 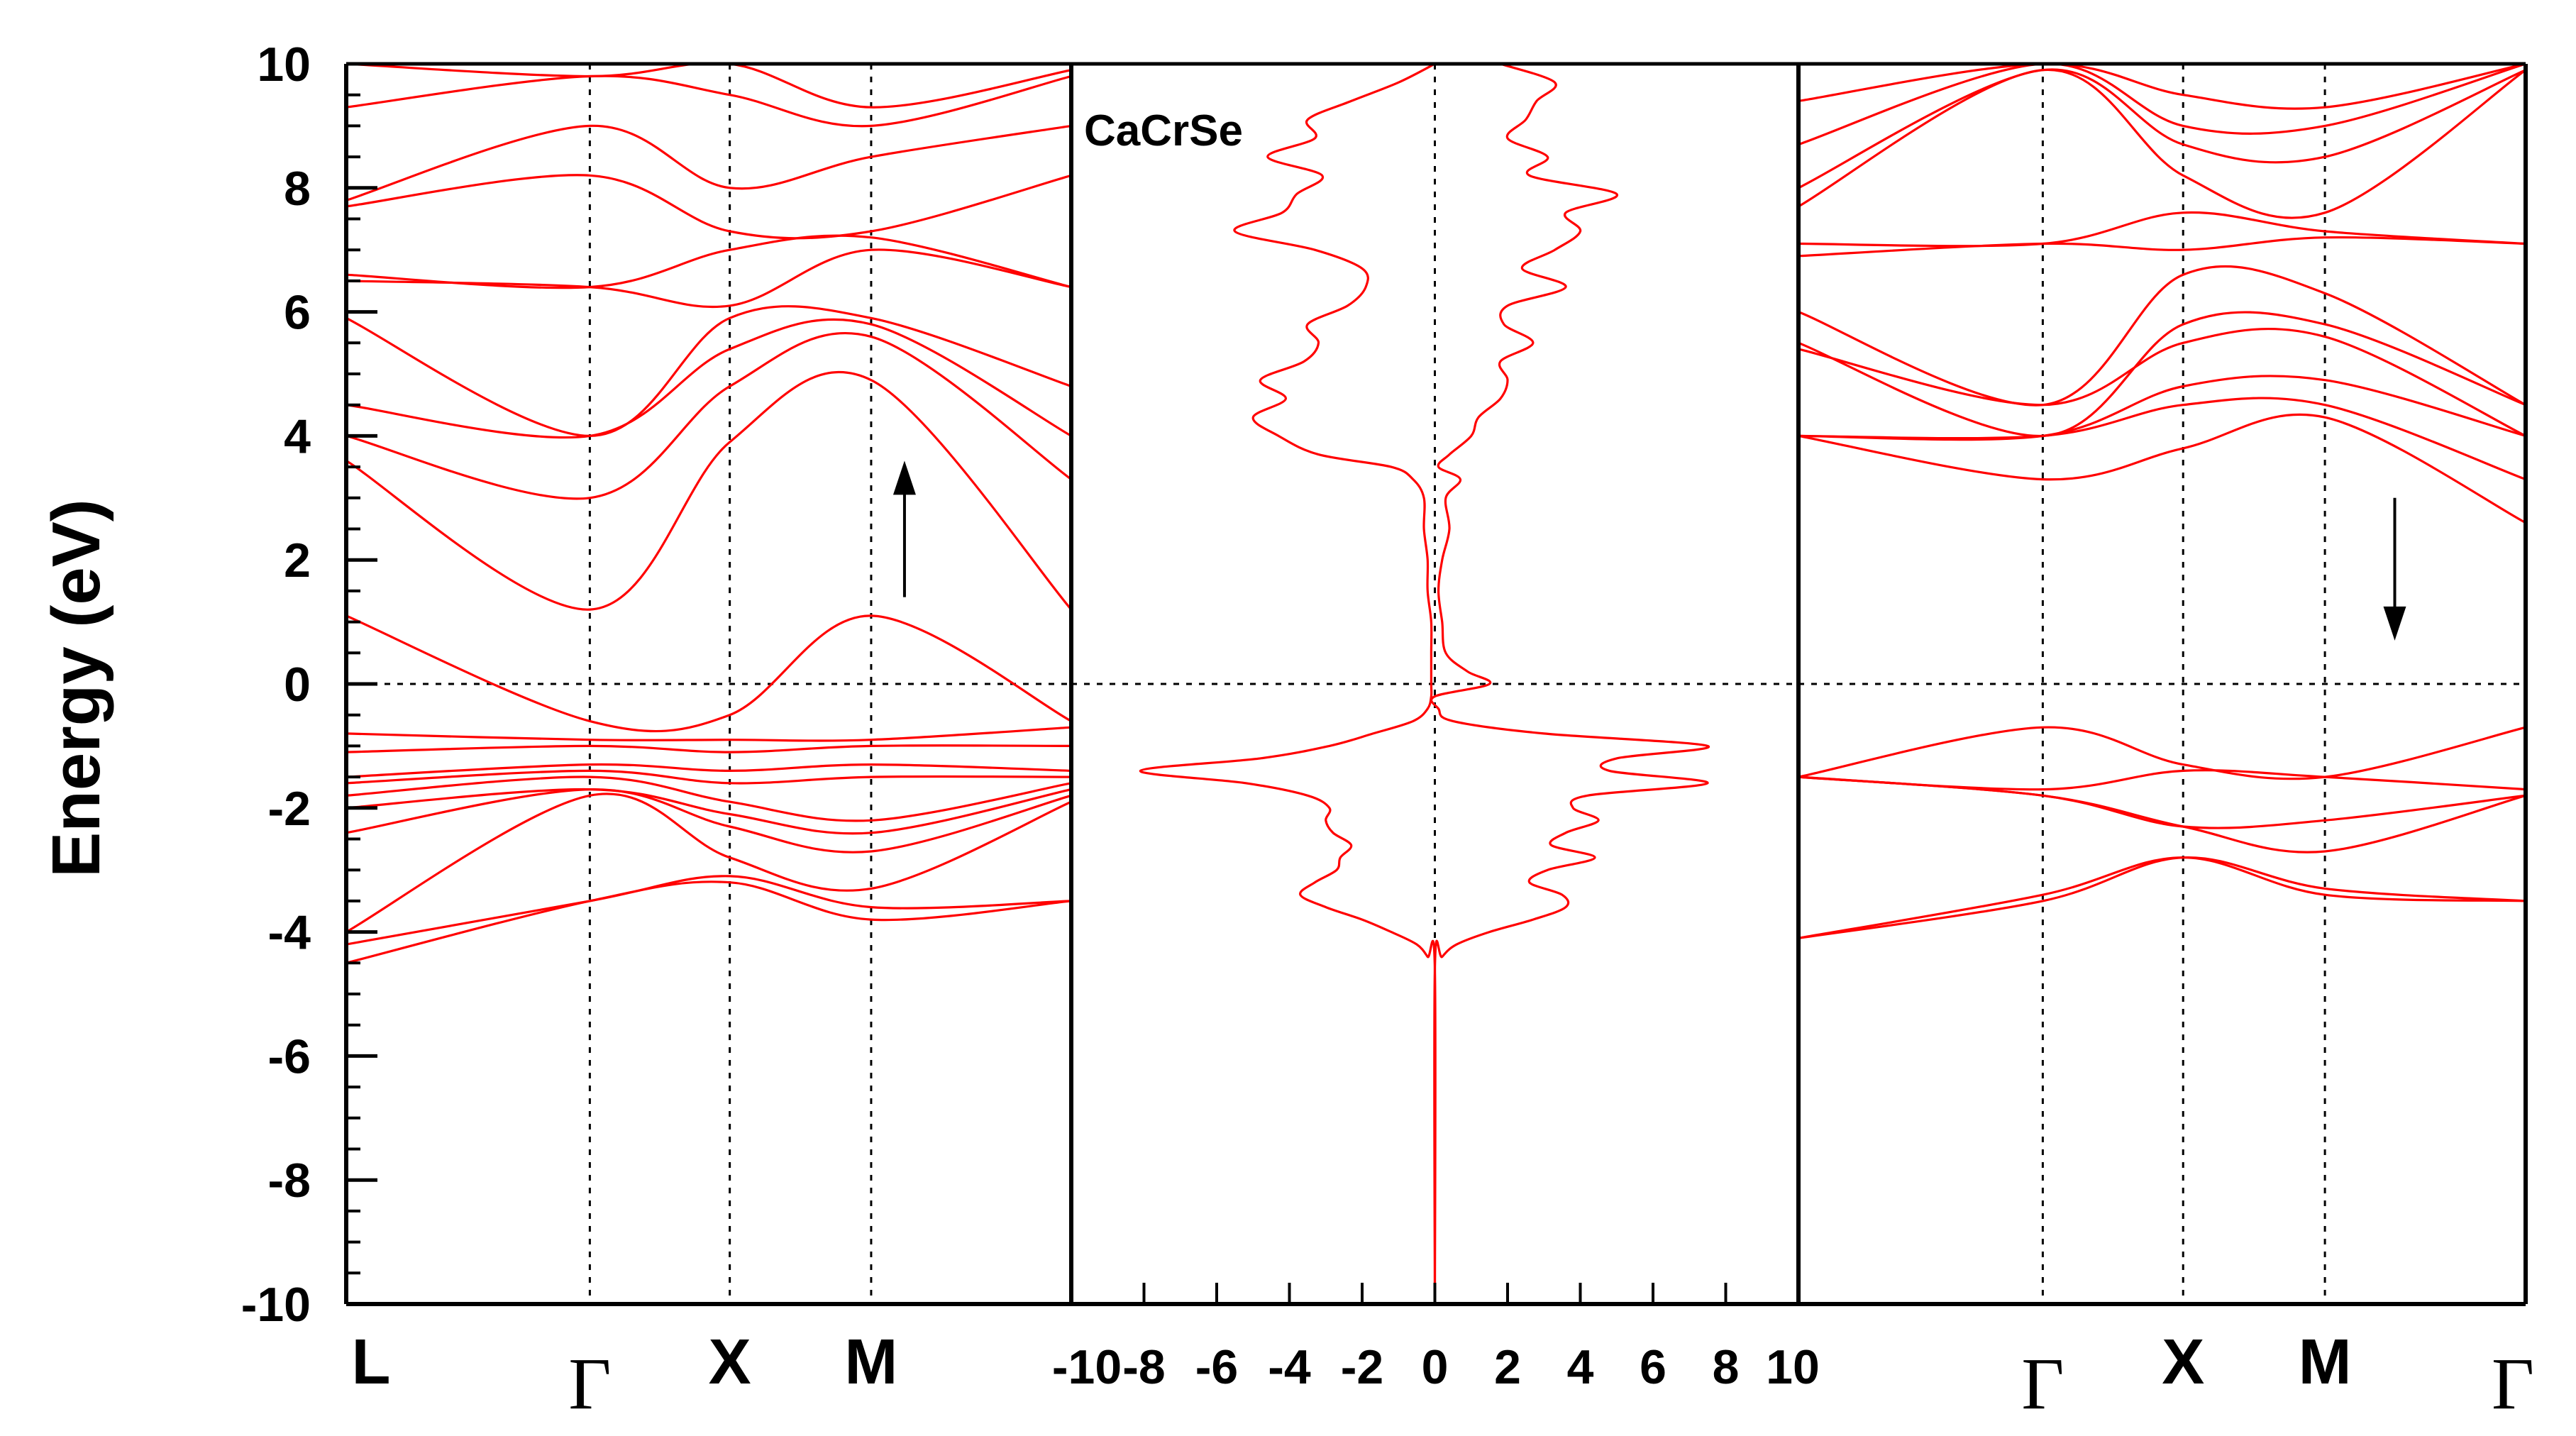 I want to click on x-tick-label: 2, so click(x=1507, y=1367).